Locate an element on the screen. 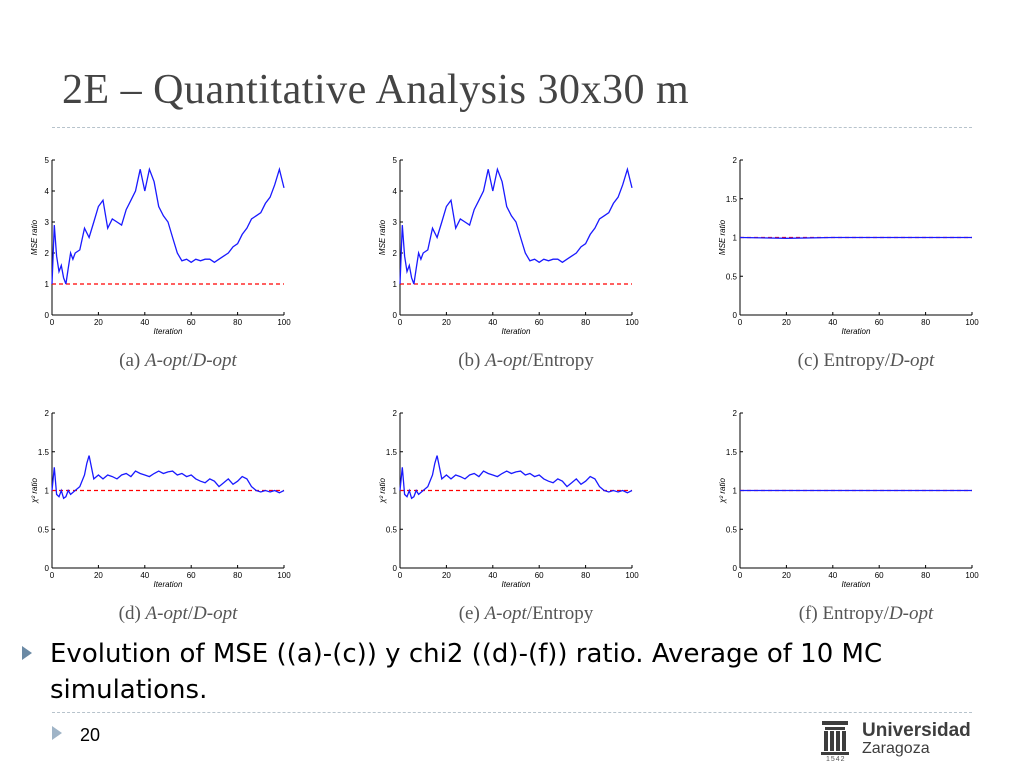 This screenshot has width=1024, height=768. caption-c: (c) Entropy/D-opt is located at coordinates (866, 361).